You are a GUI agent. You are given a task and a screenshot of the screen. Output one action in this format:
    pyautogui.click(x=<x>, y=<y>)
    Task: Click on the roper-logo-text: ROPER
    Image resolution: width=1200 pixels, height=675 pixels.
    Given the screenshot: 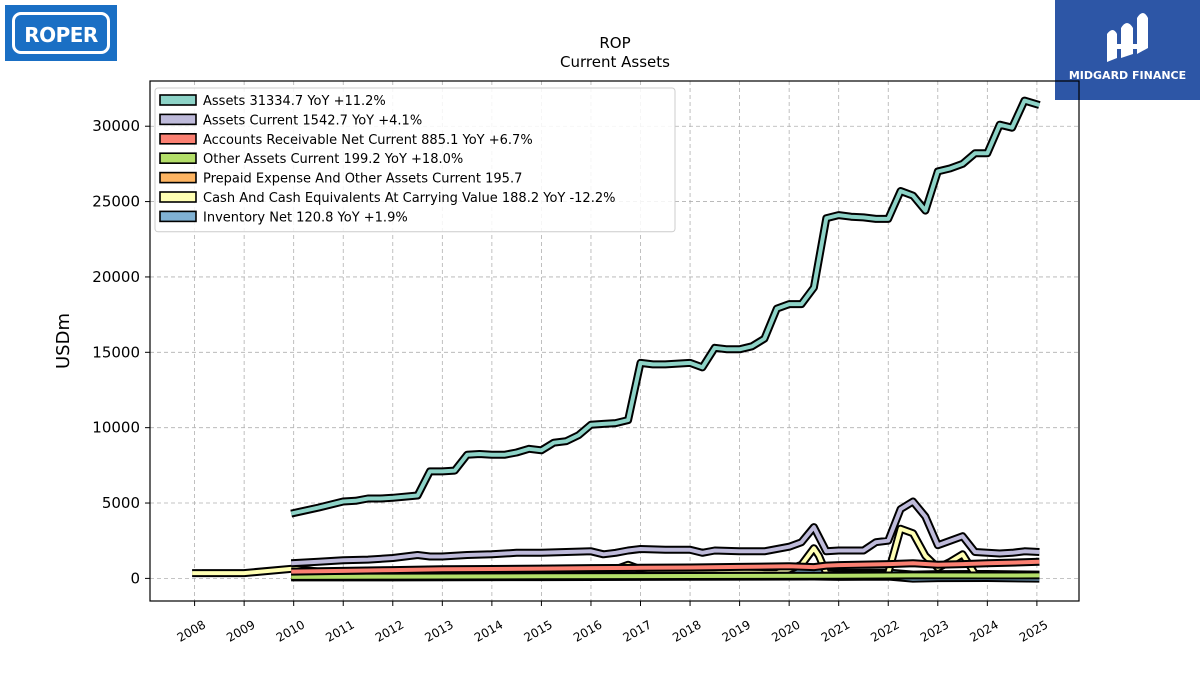 What is the action you would take?
    pyautogui.click(x=61, y=35)
    